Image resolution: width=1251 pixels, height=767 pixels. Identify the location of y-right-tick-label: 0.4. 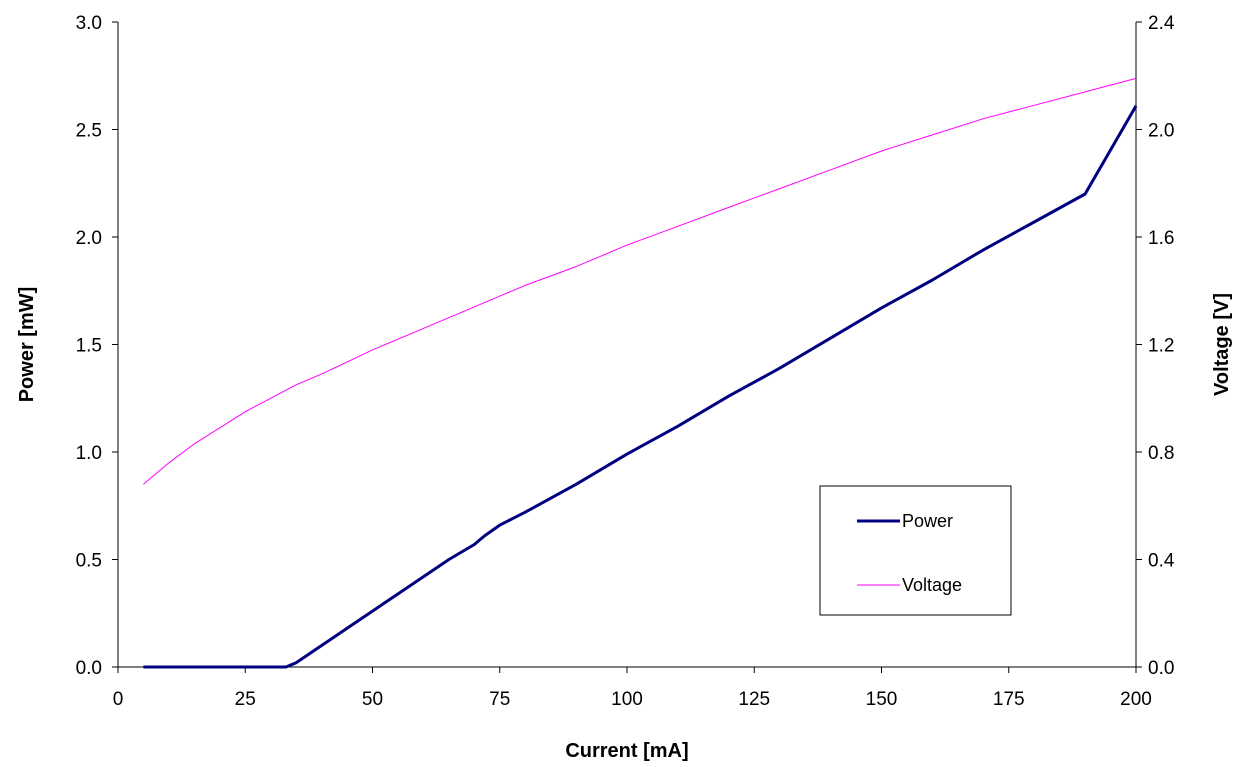
(1161, 561).